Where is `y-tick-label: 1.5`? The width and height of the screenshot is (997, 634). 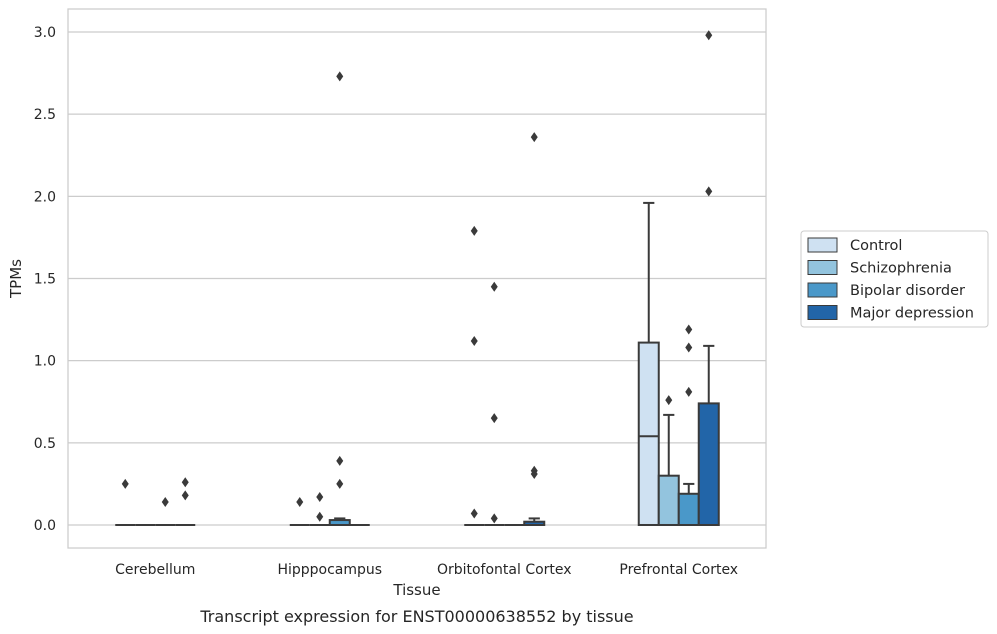
y-tick-label: 1.5 is located at coordinates (45, 280).